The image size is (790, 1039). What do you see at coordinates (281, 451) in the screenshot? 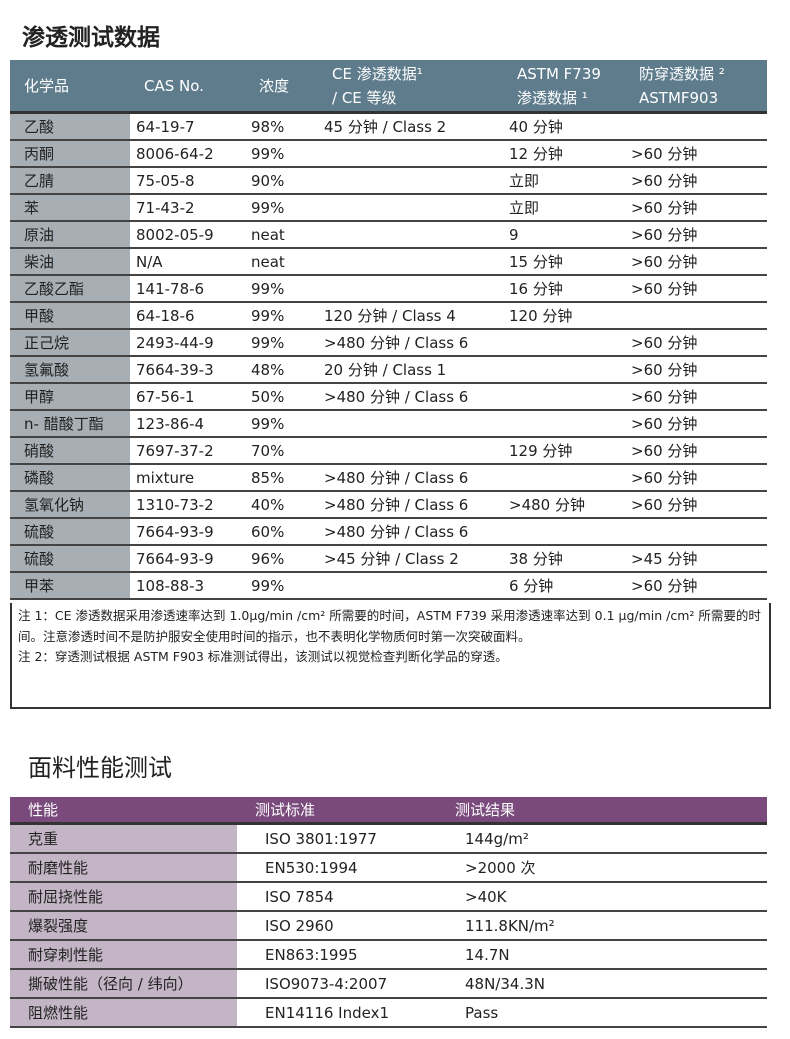
I see `table-cell: 70%` at bounding box center [281, 451].